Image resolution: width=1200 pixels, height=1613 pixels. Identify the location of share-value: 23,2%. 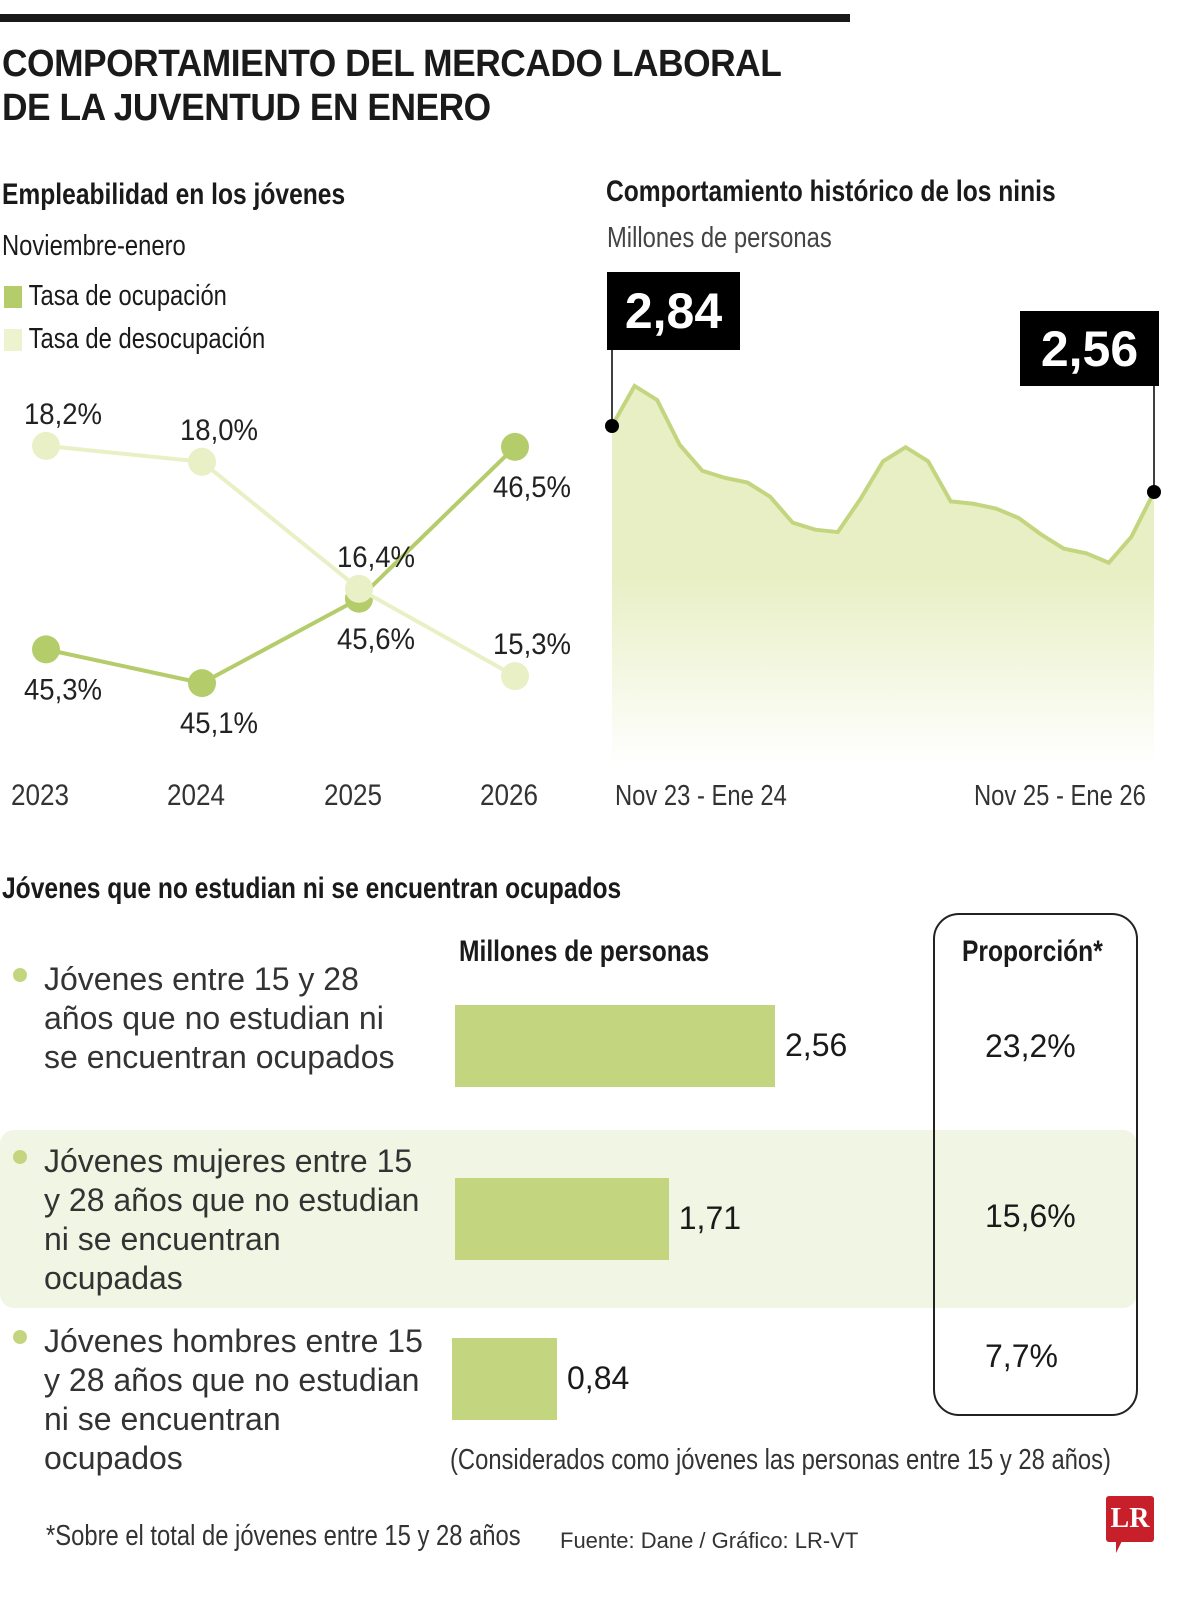
(1030, 1046).